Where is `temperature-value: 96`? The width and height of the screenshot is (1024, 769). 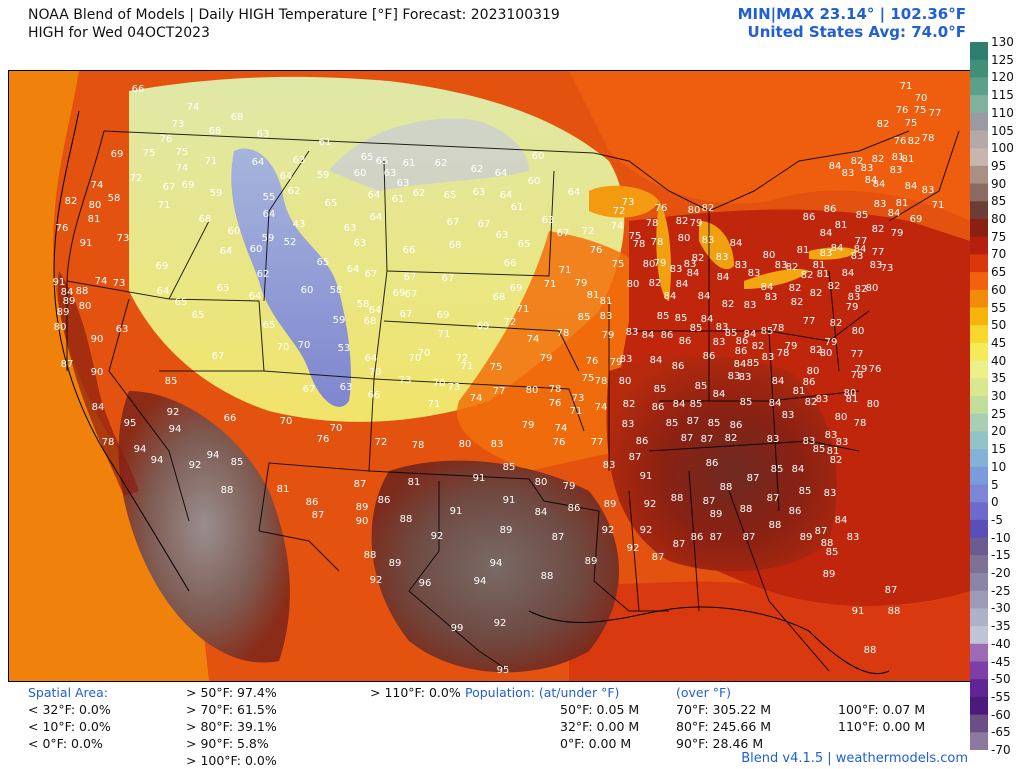 temperature-value: 96 is located at coordinates (425, 583).